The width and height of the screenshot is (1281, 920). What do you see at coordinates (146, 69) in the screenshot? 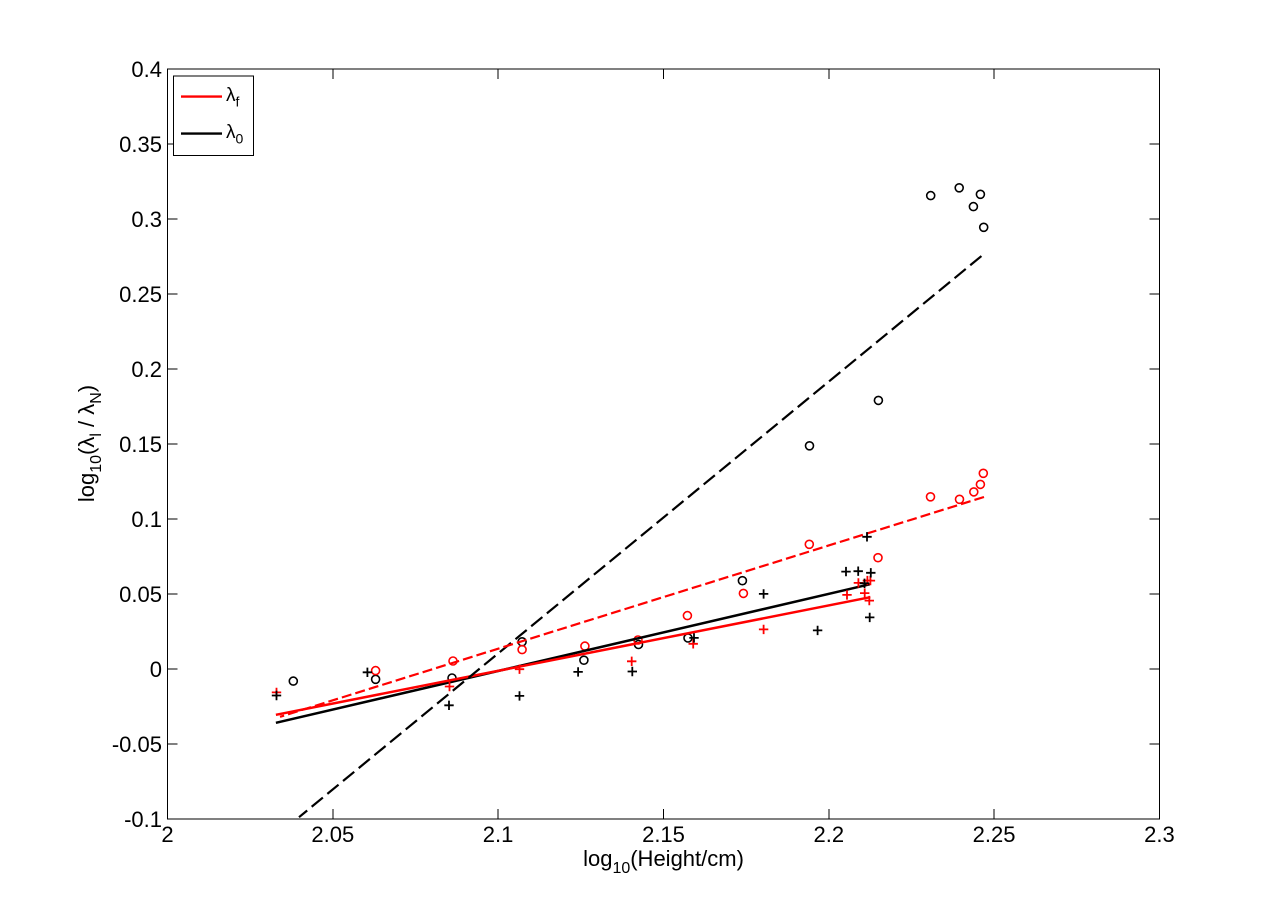
I see `svg-text: 0.4` at bounding box center [146, 69].